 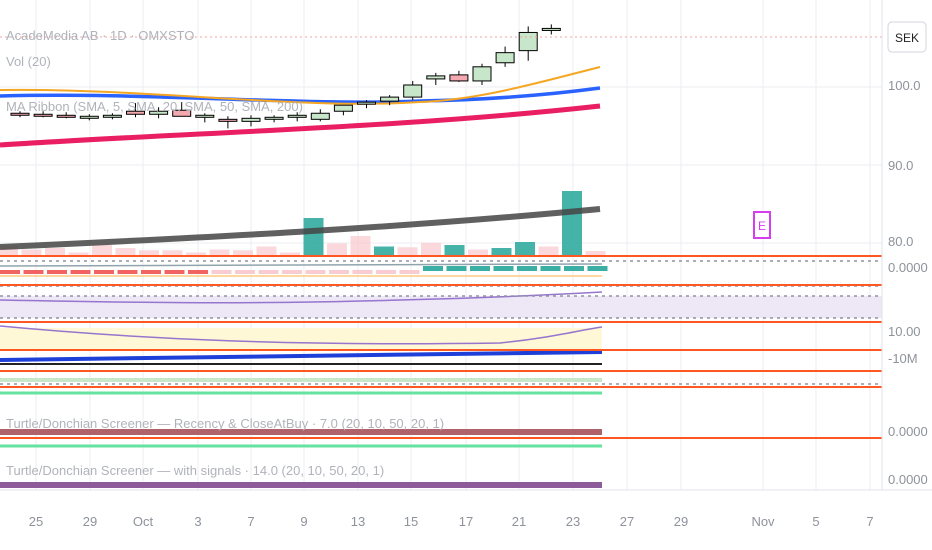 What do you see at coordinates (441, 307) in the screenshot?
I see `rsi-band` at bounding box center [441, 307].